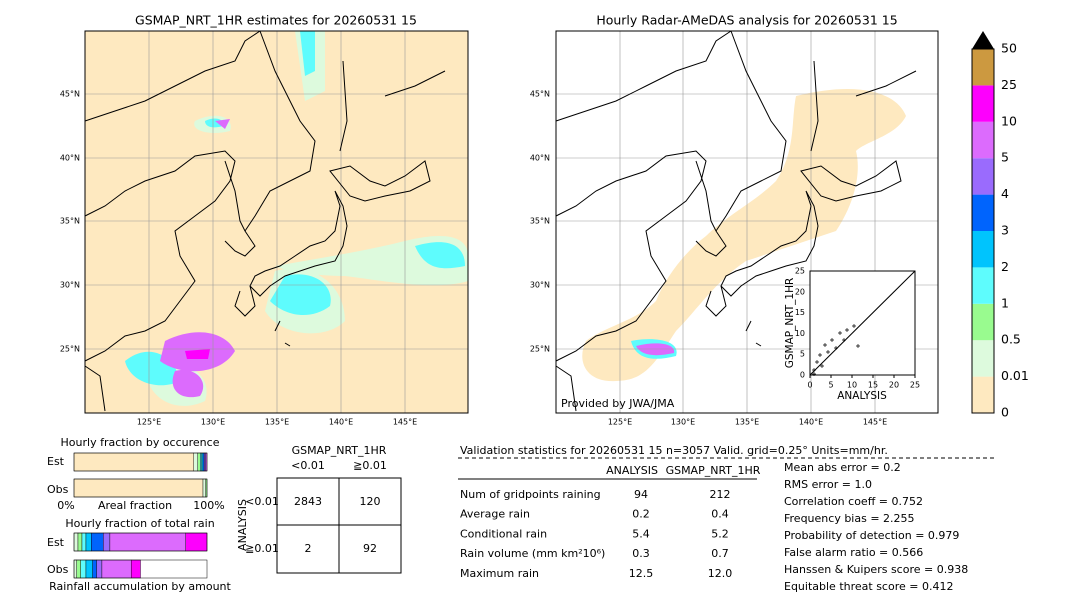  I want to click on lat-label: 25°N, so click(540, 349).